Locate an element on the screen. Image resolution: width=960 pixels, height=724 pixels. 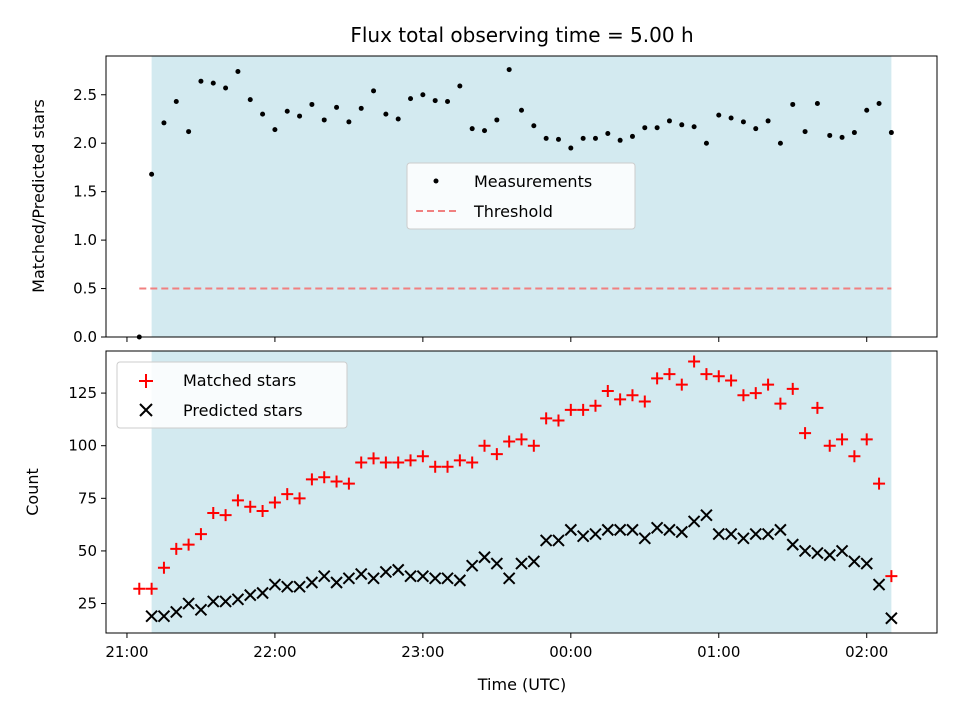
y-tick-label: 2.0 is located at coordinates (85, 143).